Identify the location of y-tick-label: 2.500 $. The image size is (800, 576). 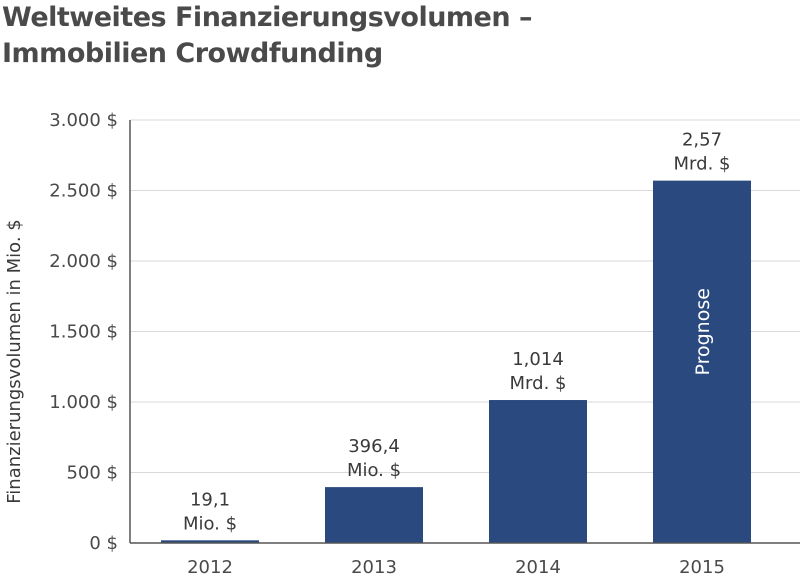
(83, 191).